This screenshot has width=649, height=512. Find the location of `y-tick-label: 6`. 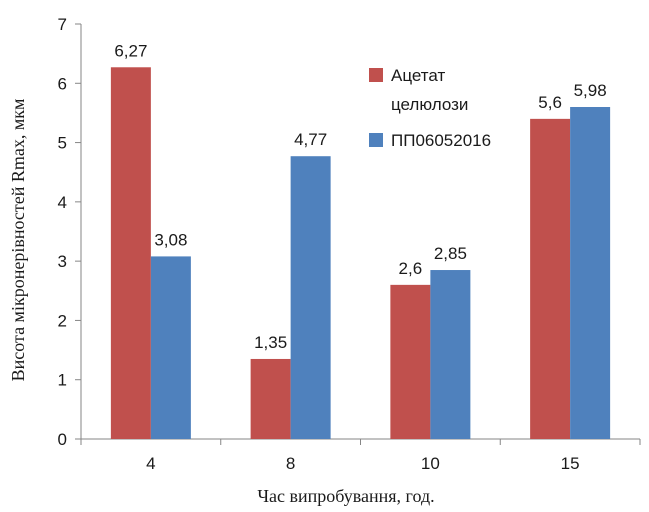

y-tick-label: 6 is located at coordinates (62, 83).